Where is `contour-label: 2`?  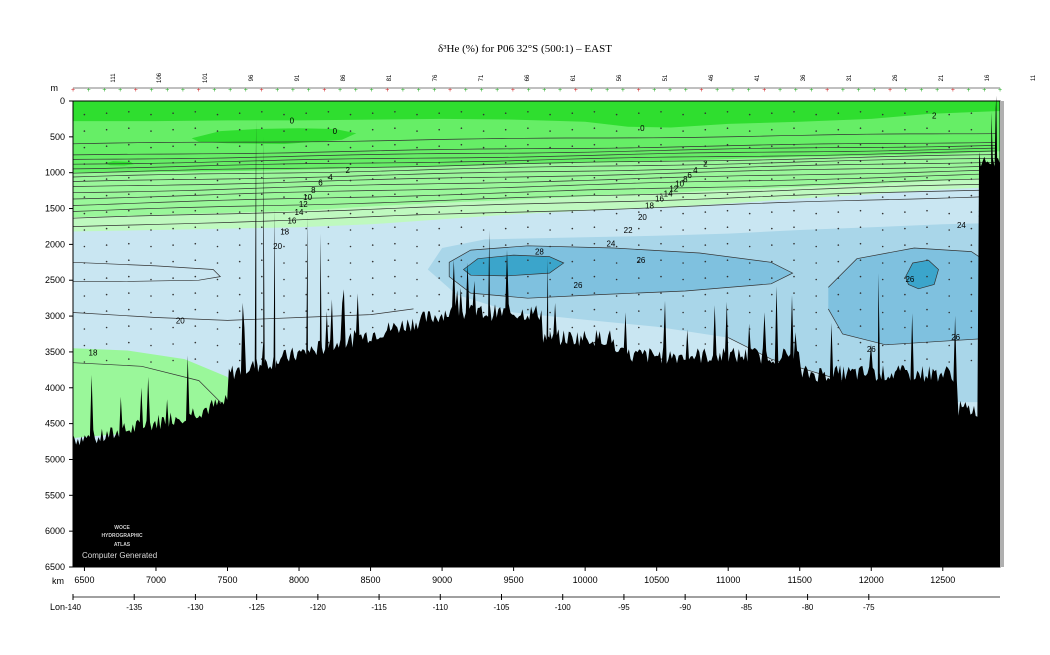
contour-label: 2 is located at coordinates (934, 115).